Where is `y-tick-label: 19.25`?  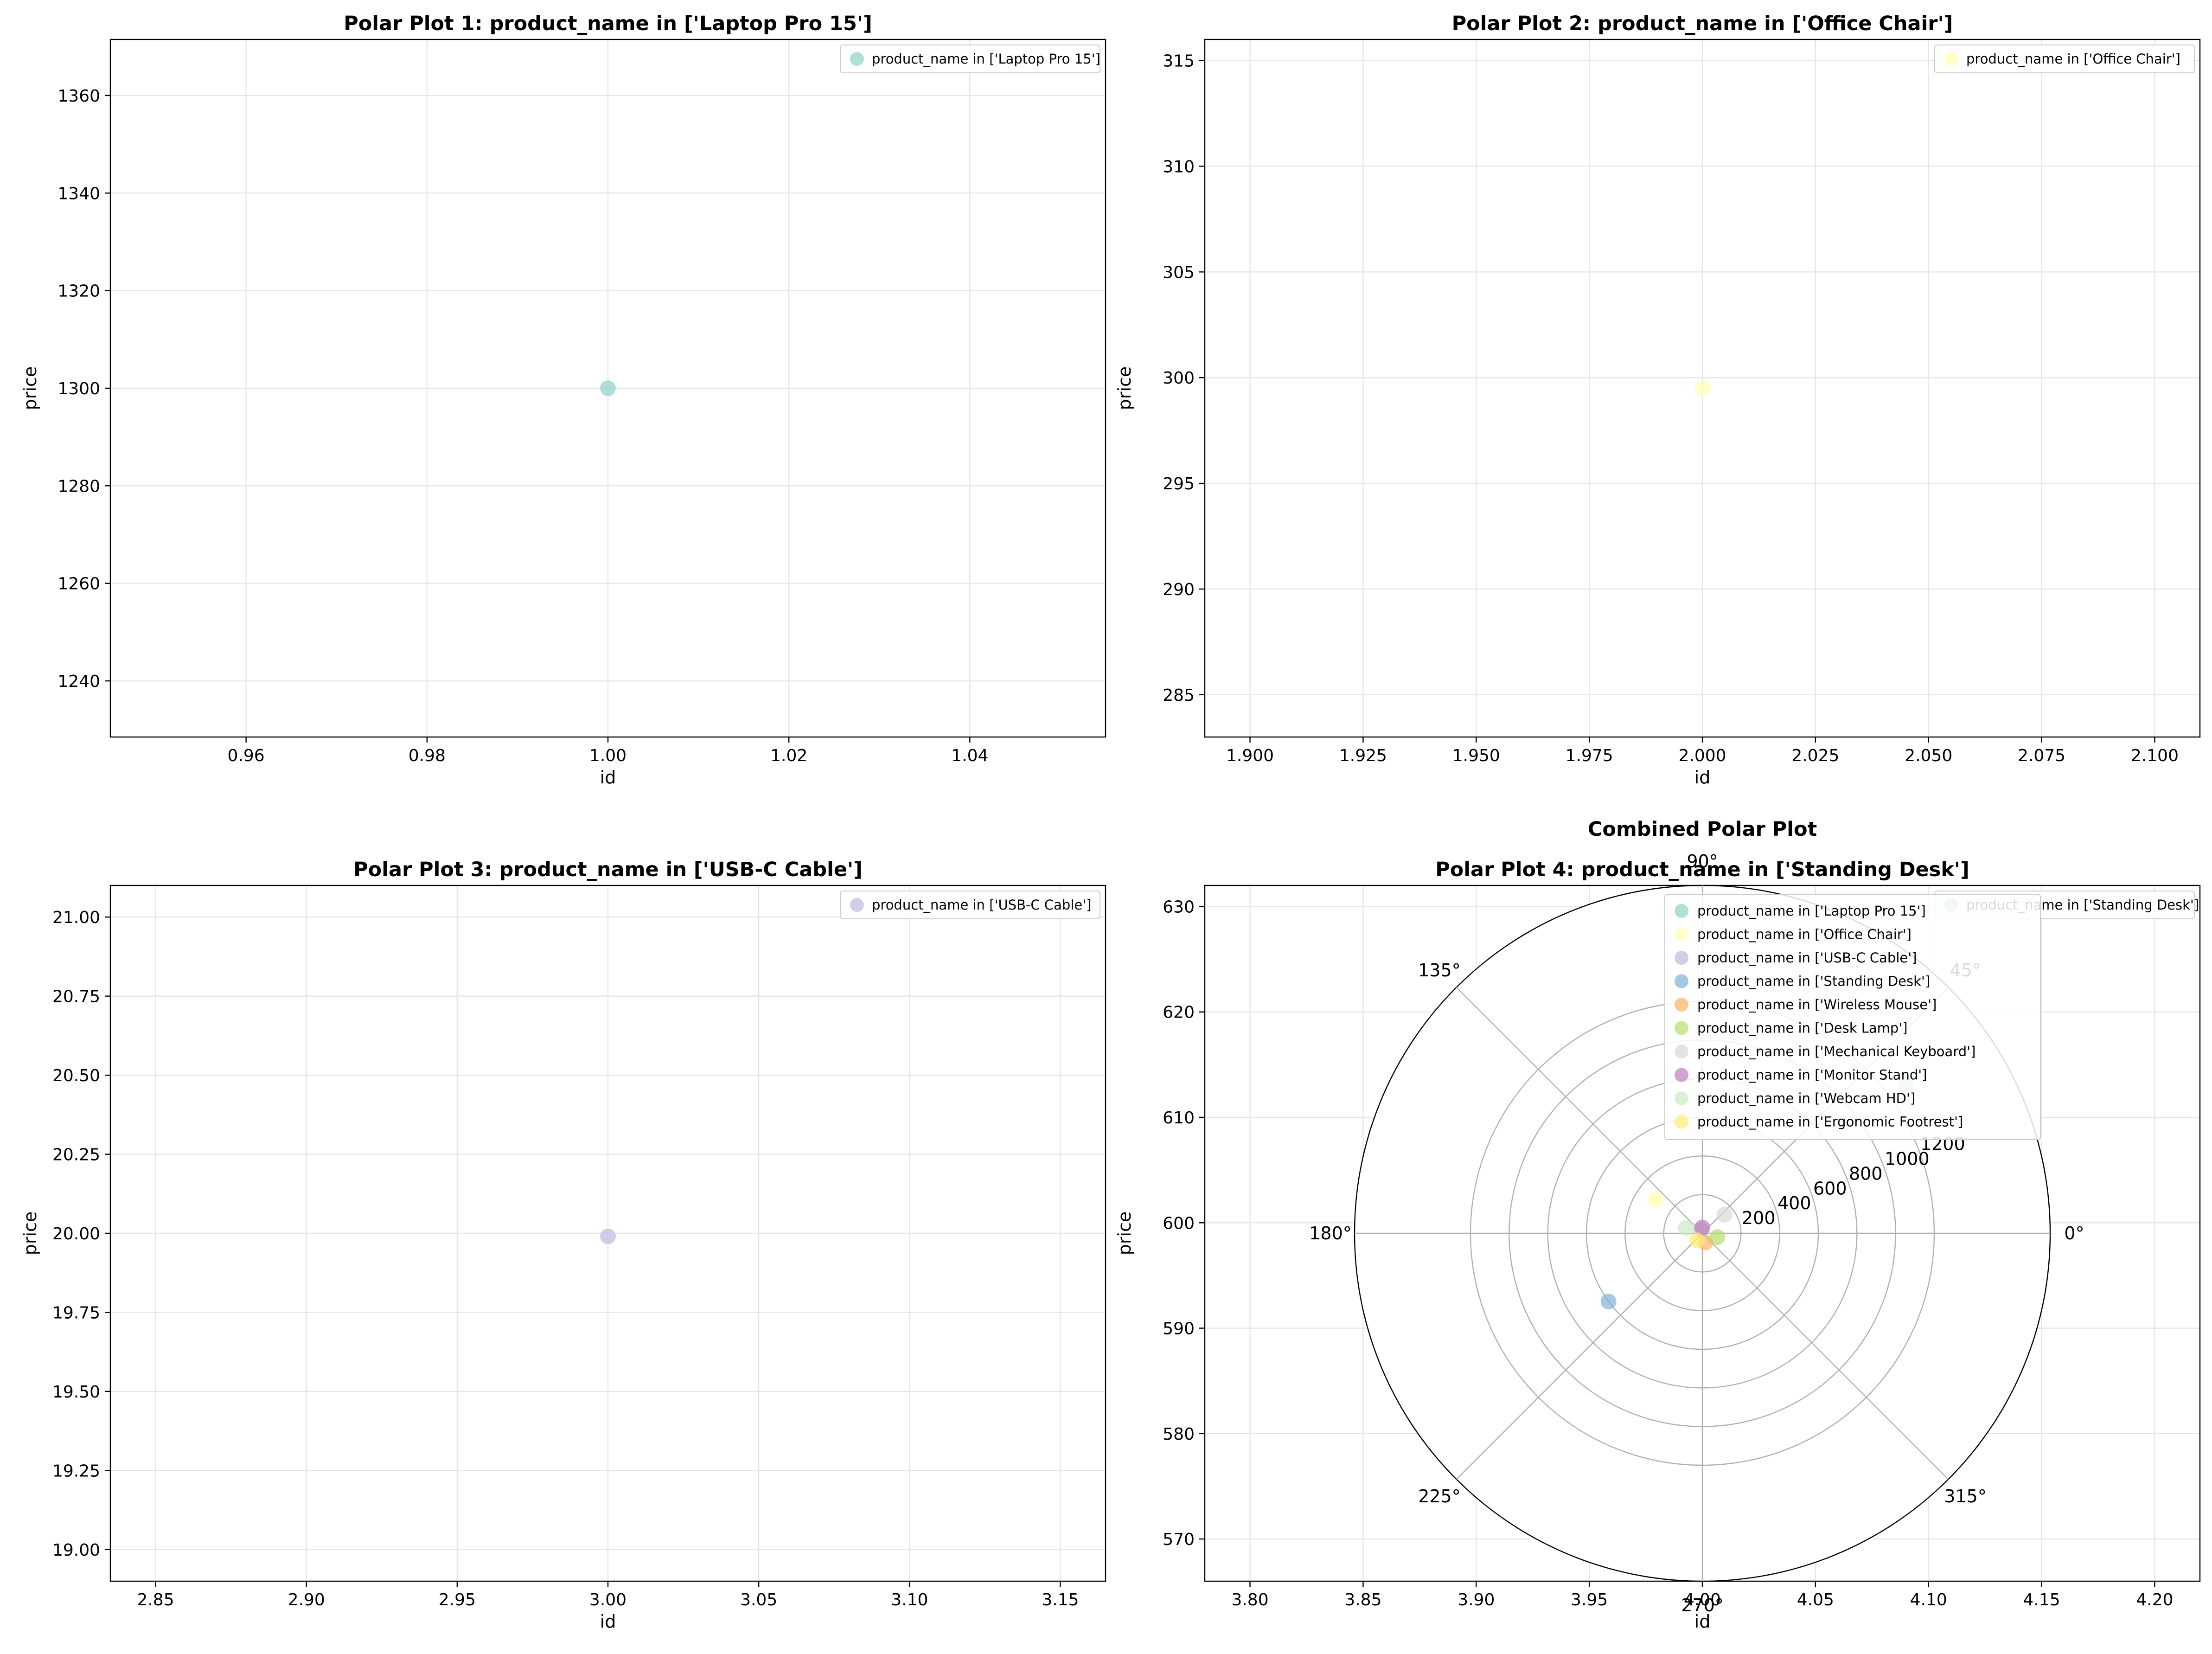
y-tick-label: 19.25 is located at coordinates (76, 1471).